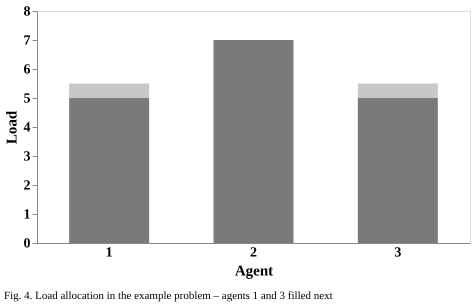 This screenshot has width=474, height=305. Describe the element at coordinates (27, 244) in the screenshot. I see `y-tick-label: 0` at that location.